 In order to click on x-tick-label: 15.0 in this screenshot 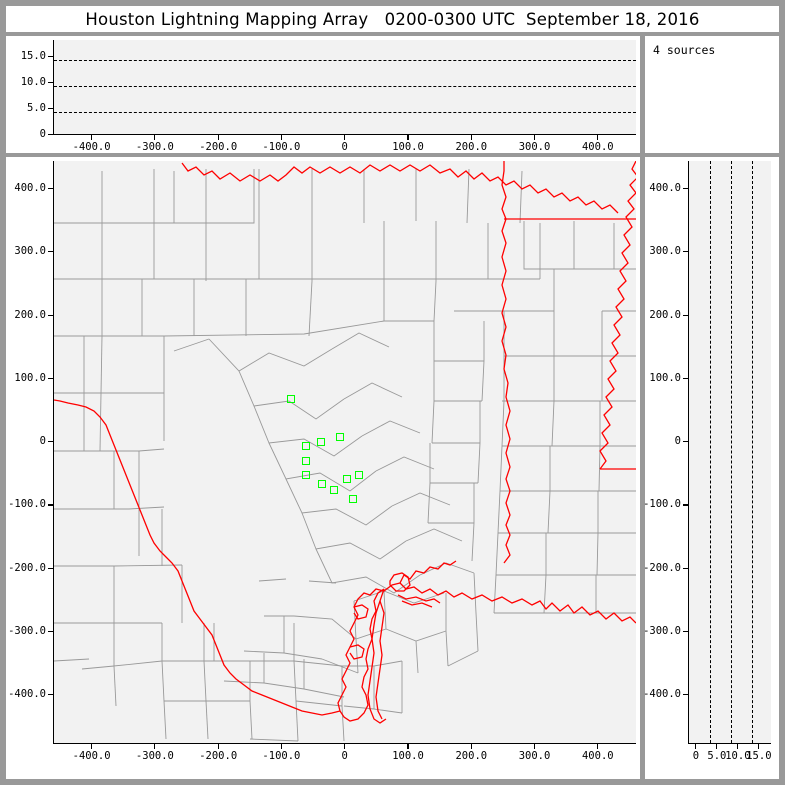, I will do `click(759, 756)`.